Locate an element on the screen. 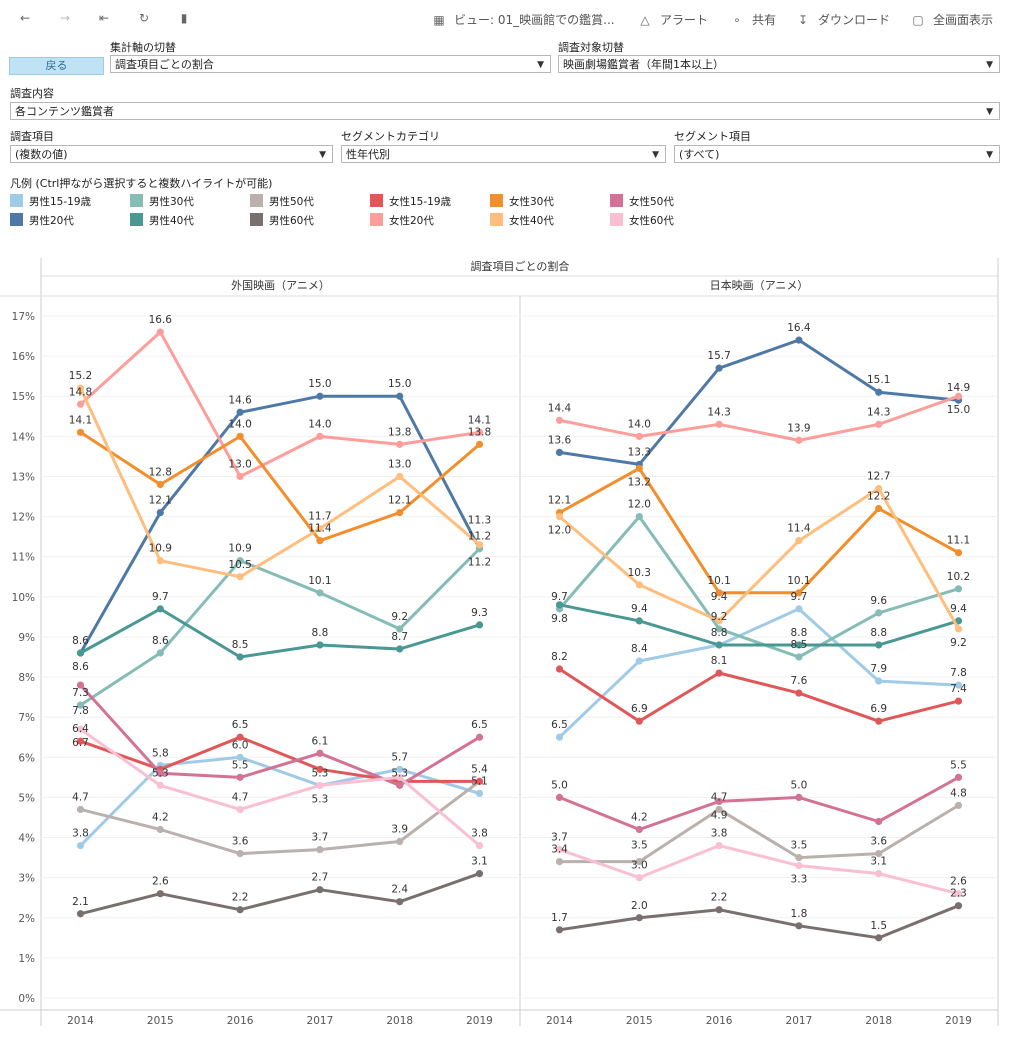 The width and height of the screenshot is (1011, 1042). axis-switch-dropdown: 調査項目ごとの割合 ▼ is located at coordinates (330, 64).